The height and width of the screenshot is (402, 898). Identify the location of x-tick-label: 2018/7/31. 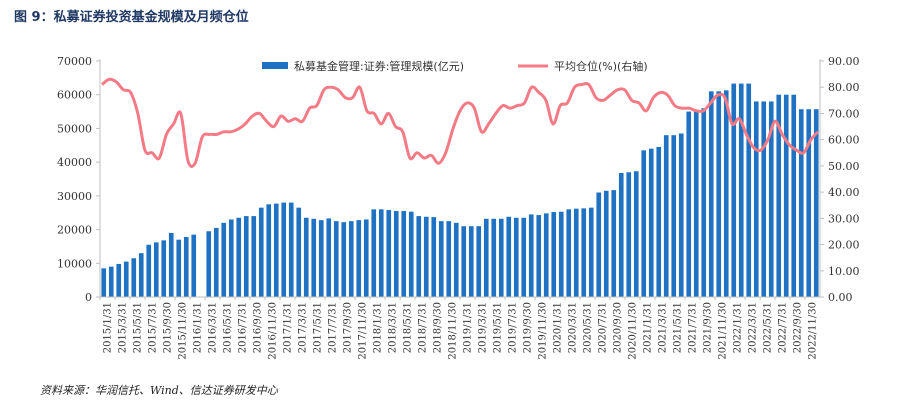
(423, 327).